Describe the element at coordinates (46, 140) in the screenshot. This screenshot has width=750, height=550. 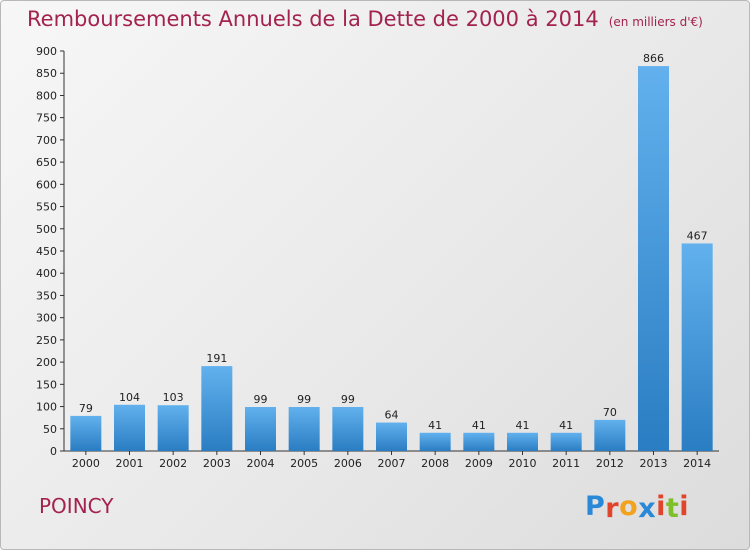
I see `y-tick-label: 700` at that location.